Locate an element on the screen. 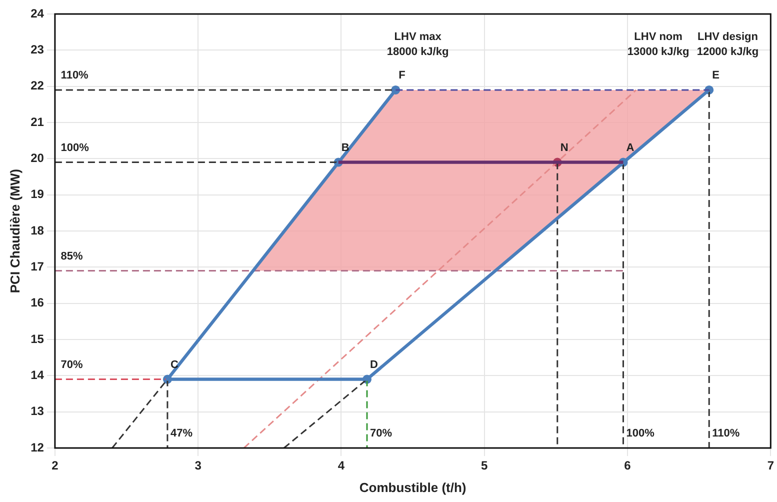 Image resolution: width=777 pixels, height=502 pixels. annotation: D is located at coordinates (374, 364).